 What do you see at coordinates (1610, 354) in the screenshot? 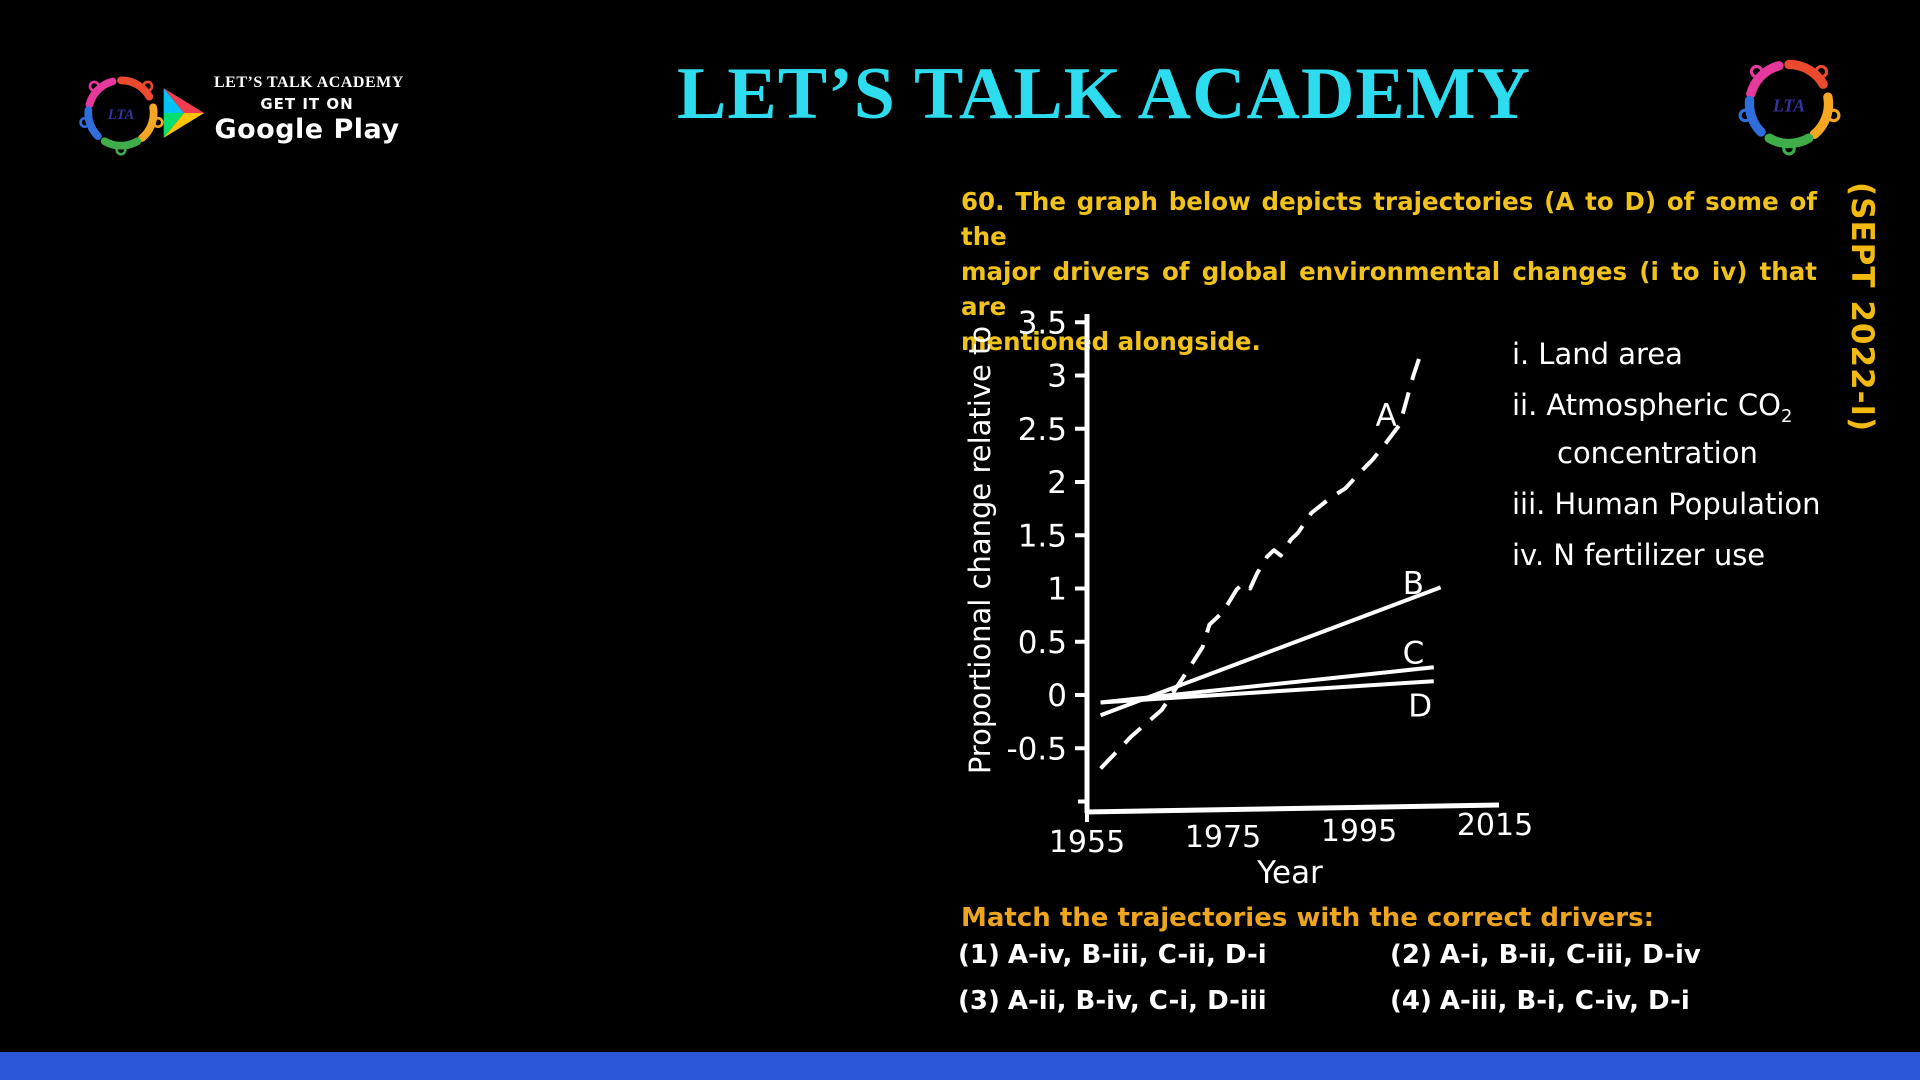
I see `driver-text: Land area` at bounding box center [1610, 354].